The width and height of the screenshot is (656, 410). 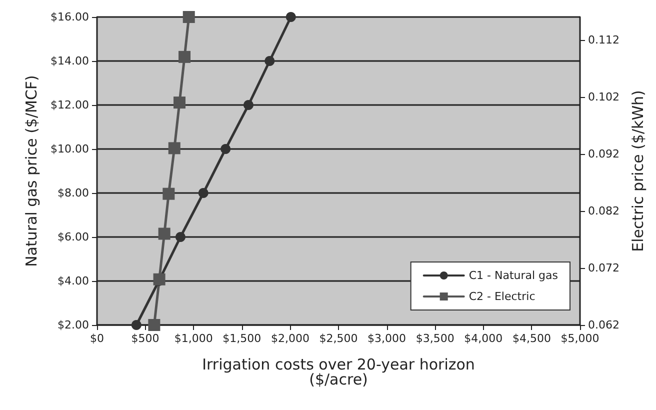 I want to click on y-tick-label: $2.00, so click(x=73, y=325).